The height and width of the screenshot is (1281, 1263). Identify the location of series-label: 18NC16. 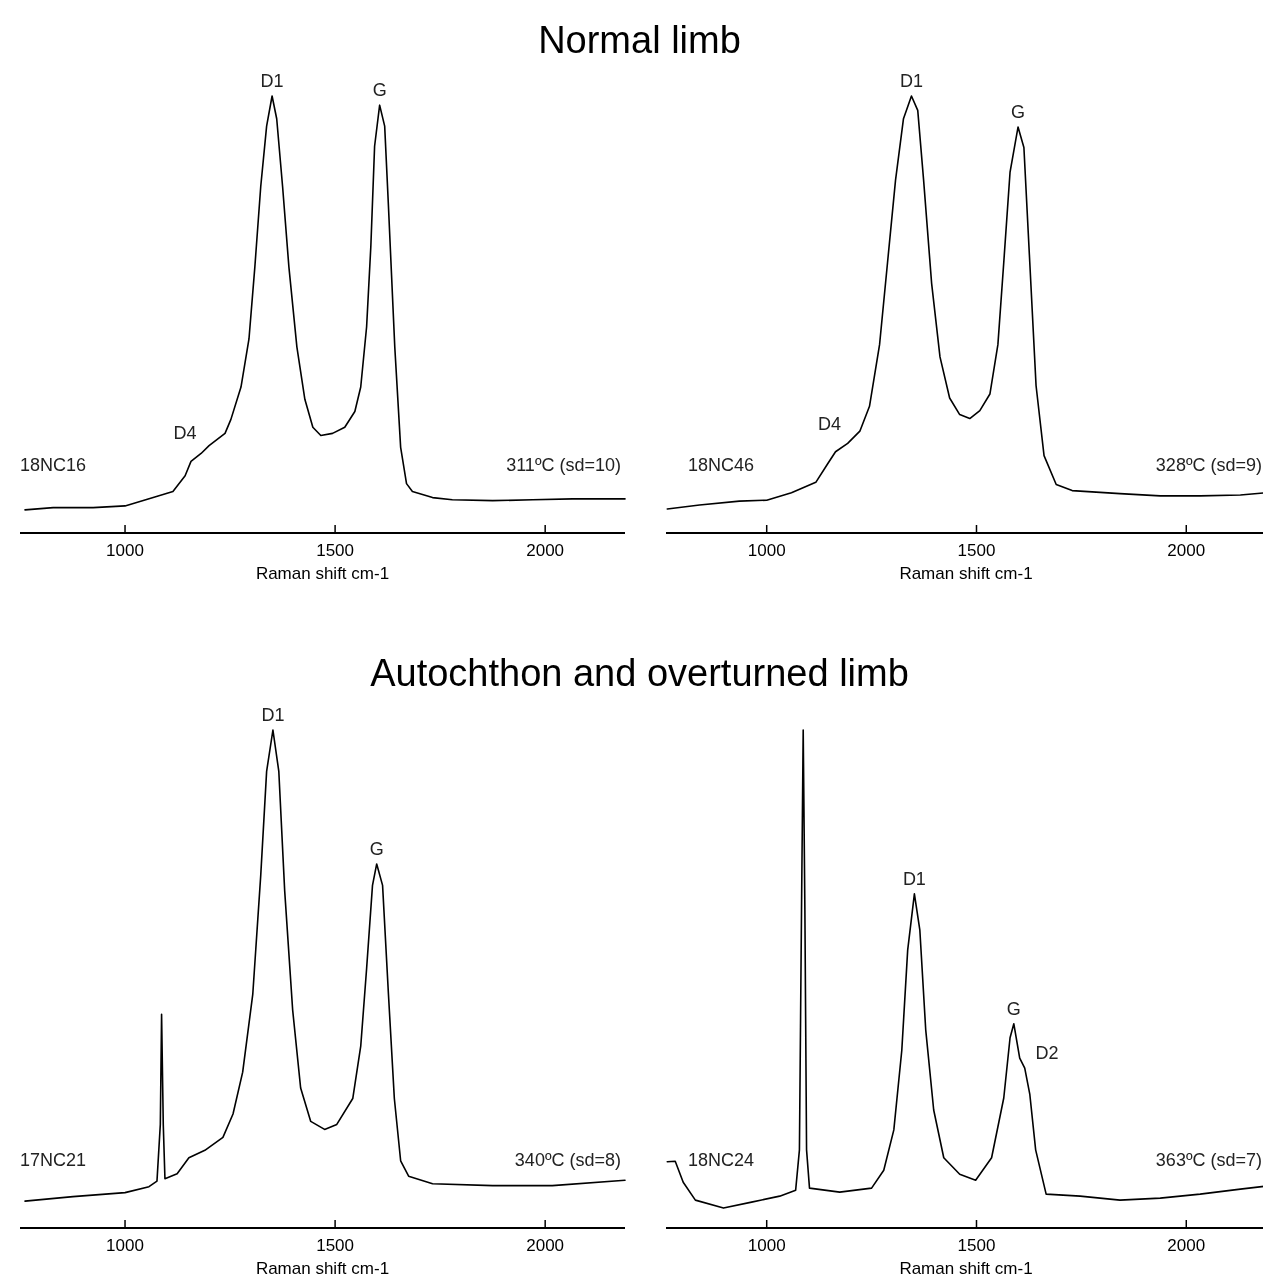
(53, 465).